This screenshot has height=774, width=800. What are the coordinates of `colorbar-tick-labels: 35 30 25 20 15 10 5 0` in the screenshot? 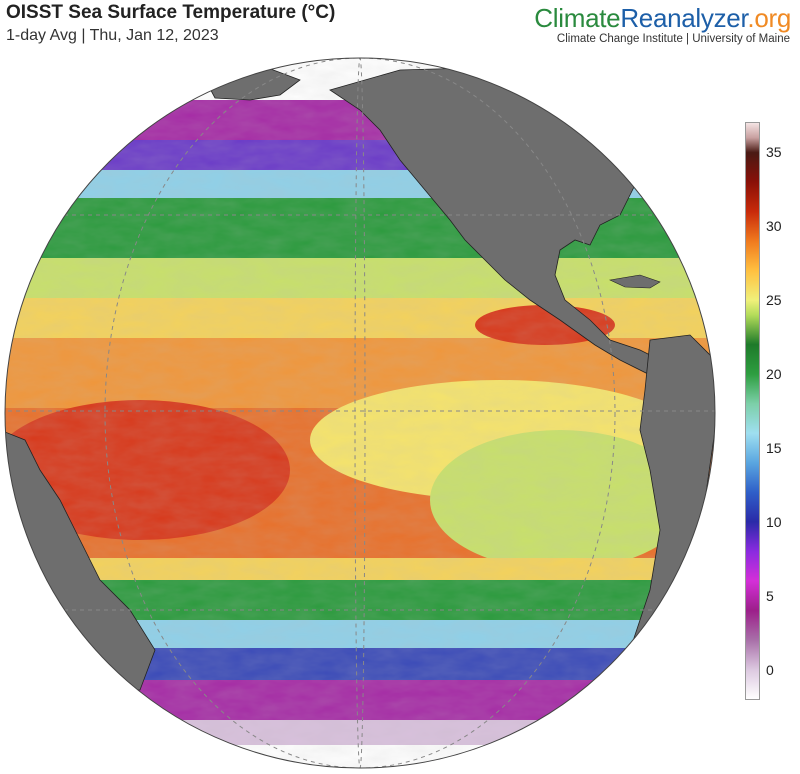 It's located at (780, 411).